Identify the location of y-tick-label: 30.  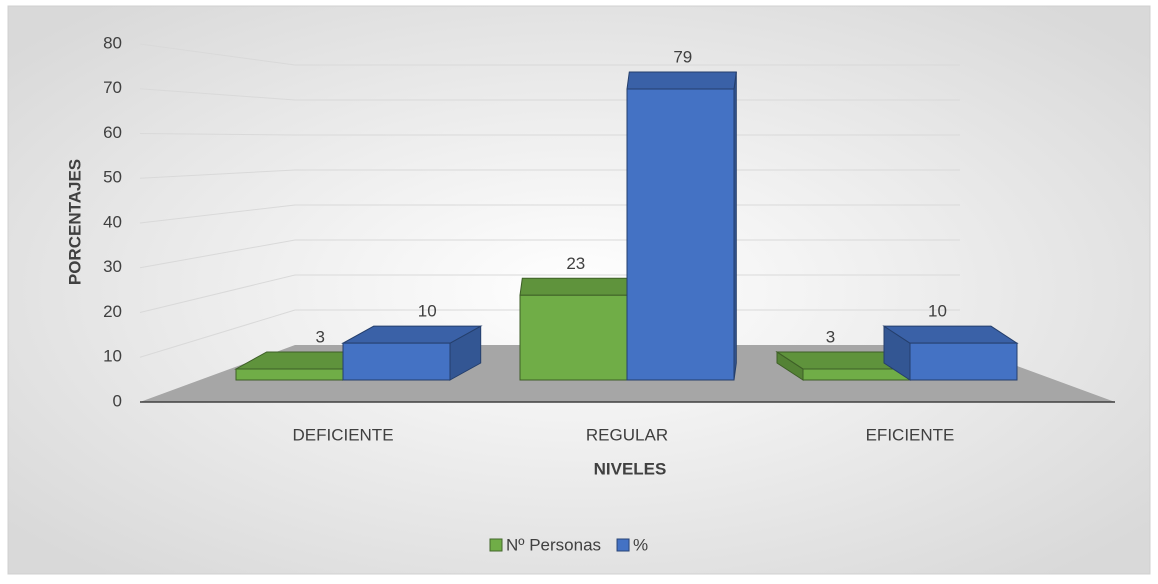
(112, 266).